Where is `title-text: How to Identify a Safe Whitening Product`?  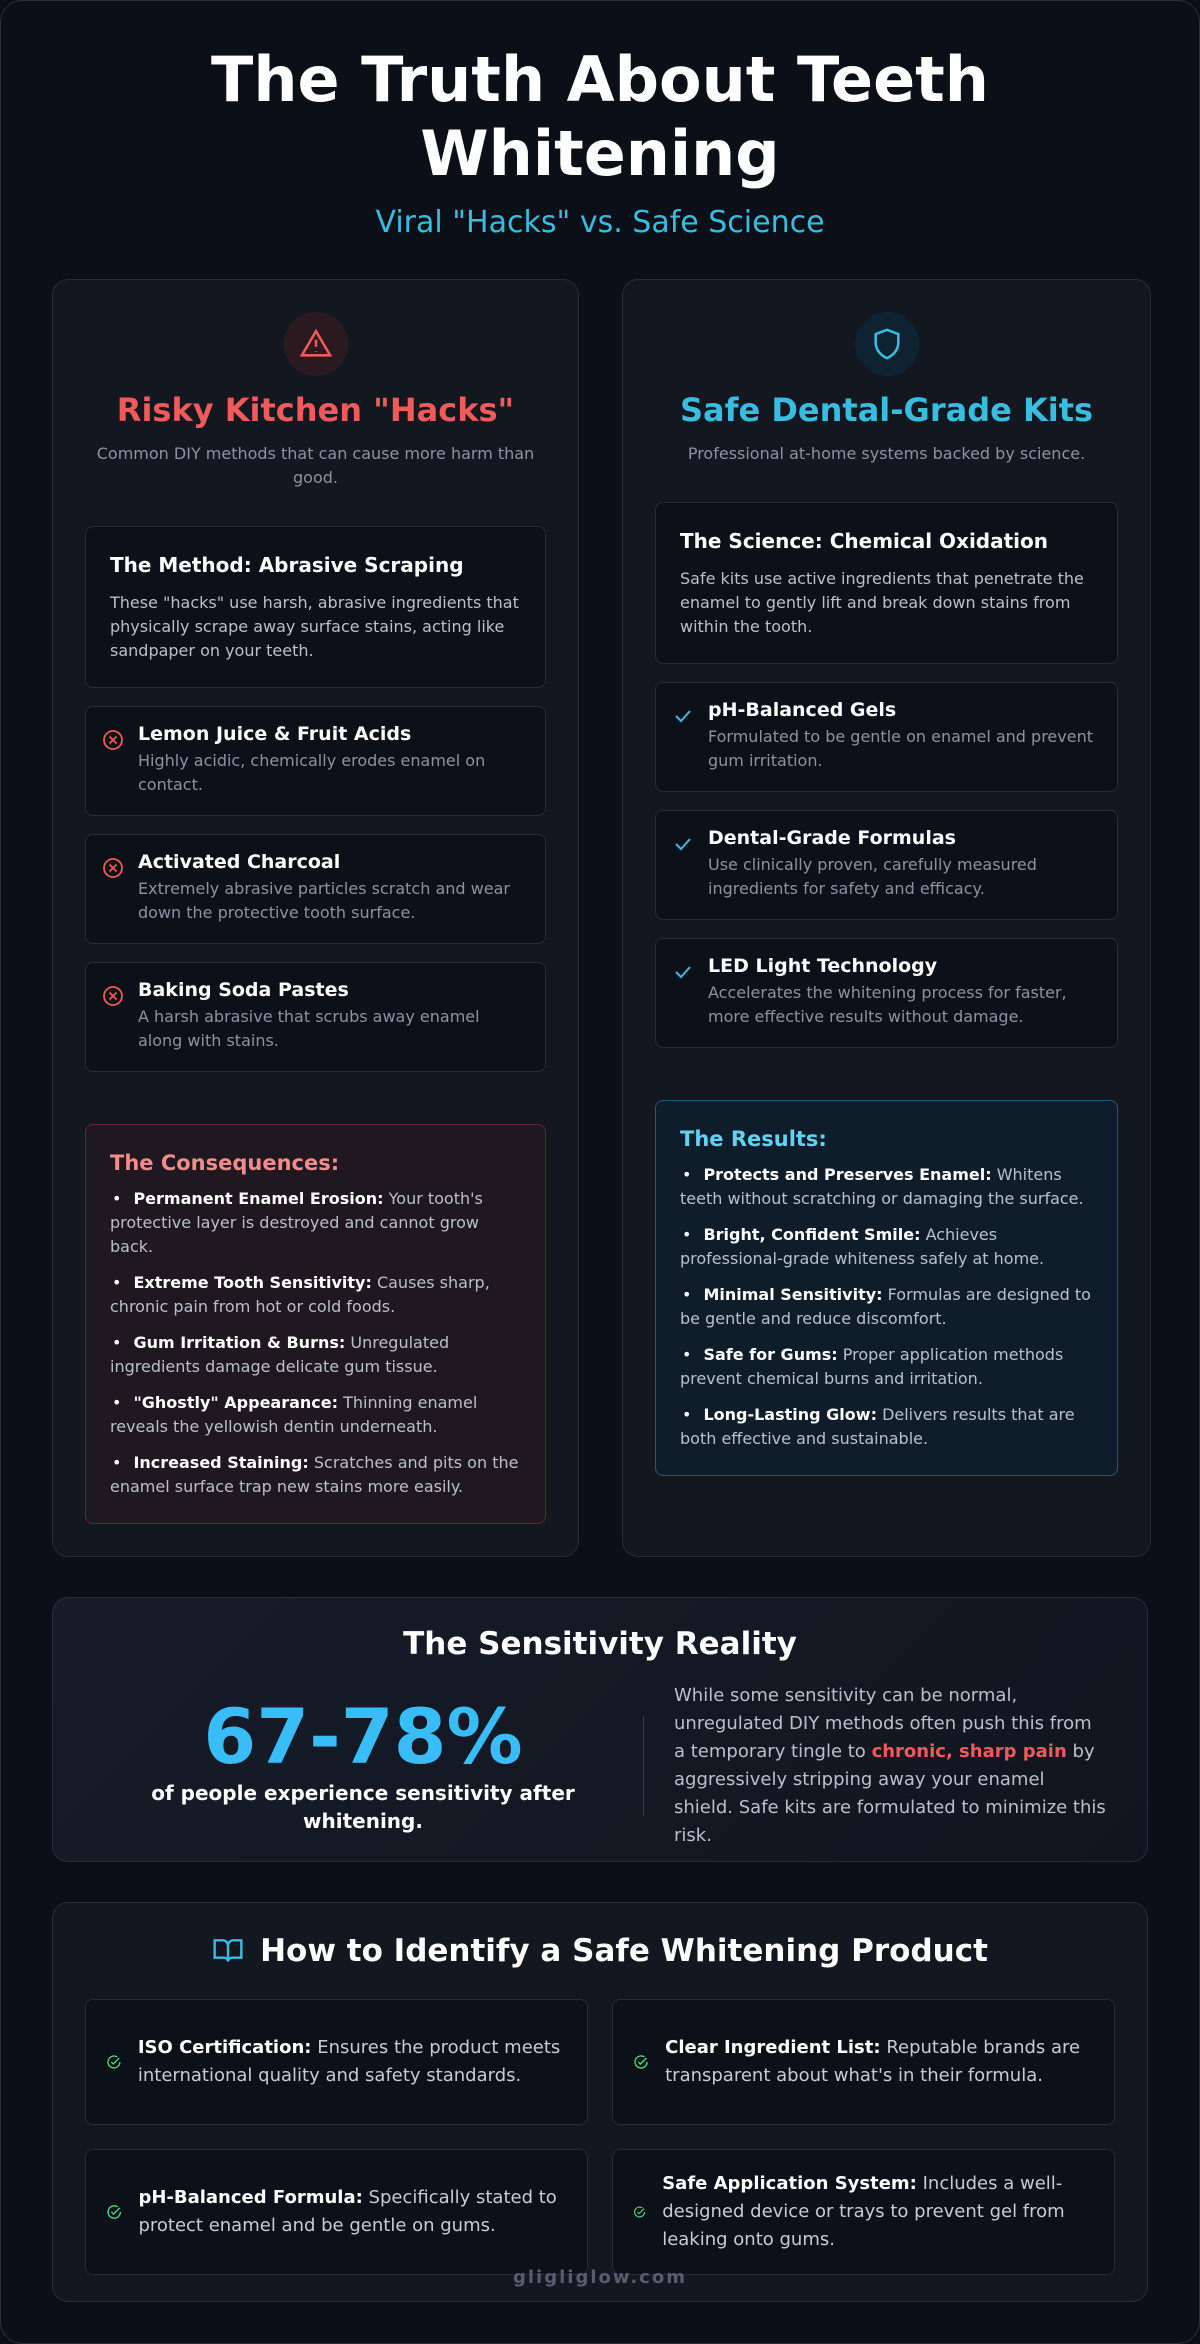 title-text: How to Identify a Safe Whitening Product is located at coordinates (624, 1951).